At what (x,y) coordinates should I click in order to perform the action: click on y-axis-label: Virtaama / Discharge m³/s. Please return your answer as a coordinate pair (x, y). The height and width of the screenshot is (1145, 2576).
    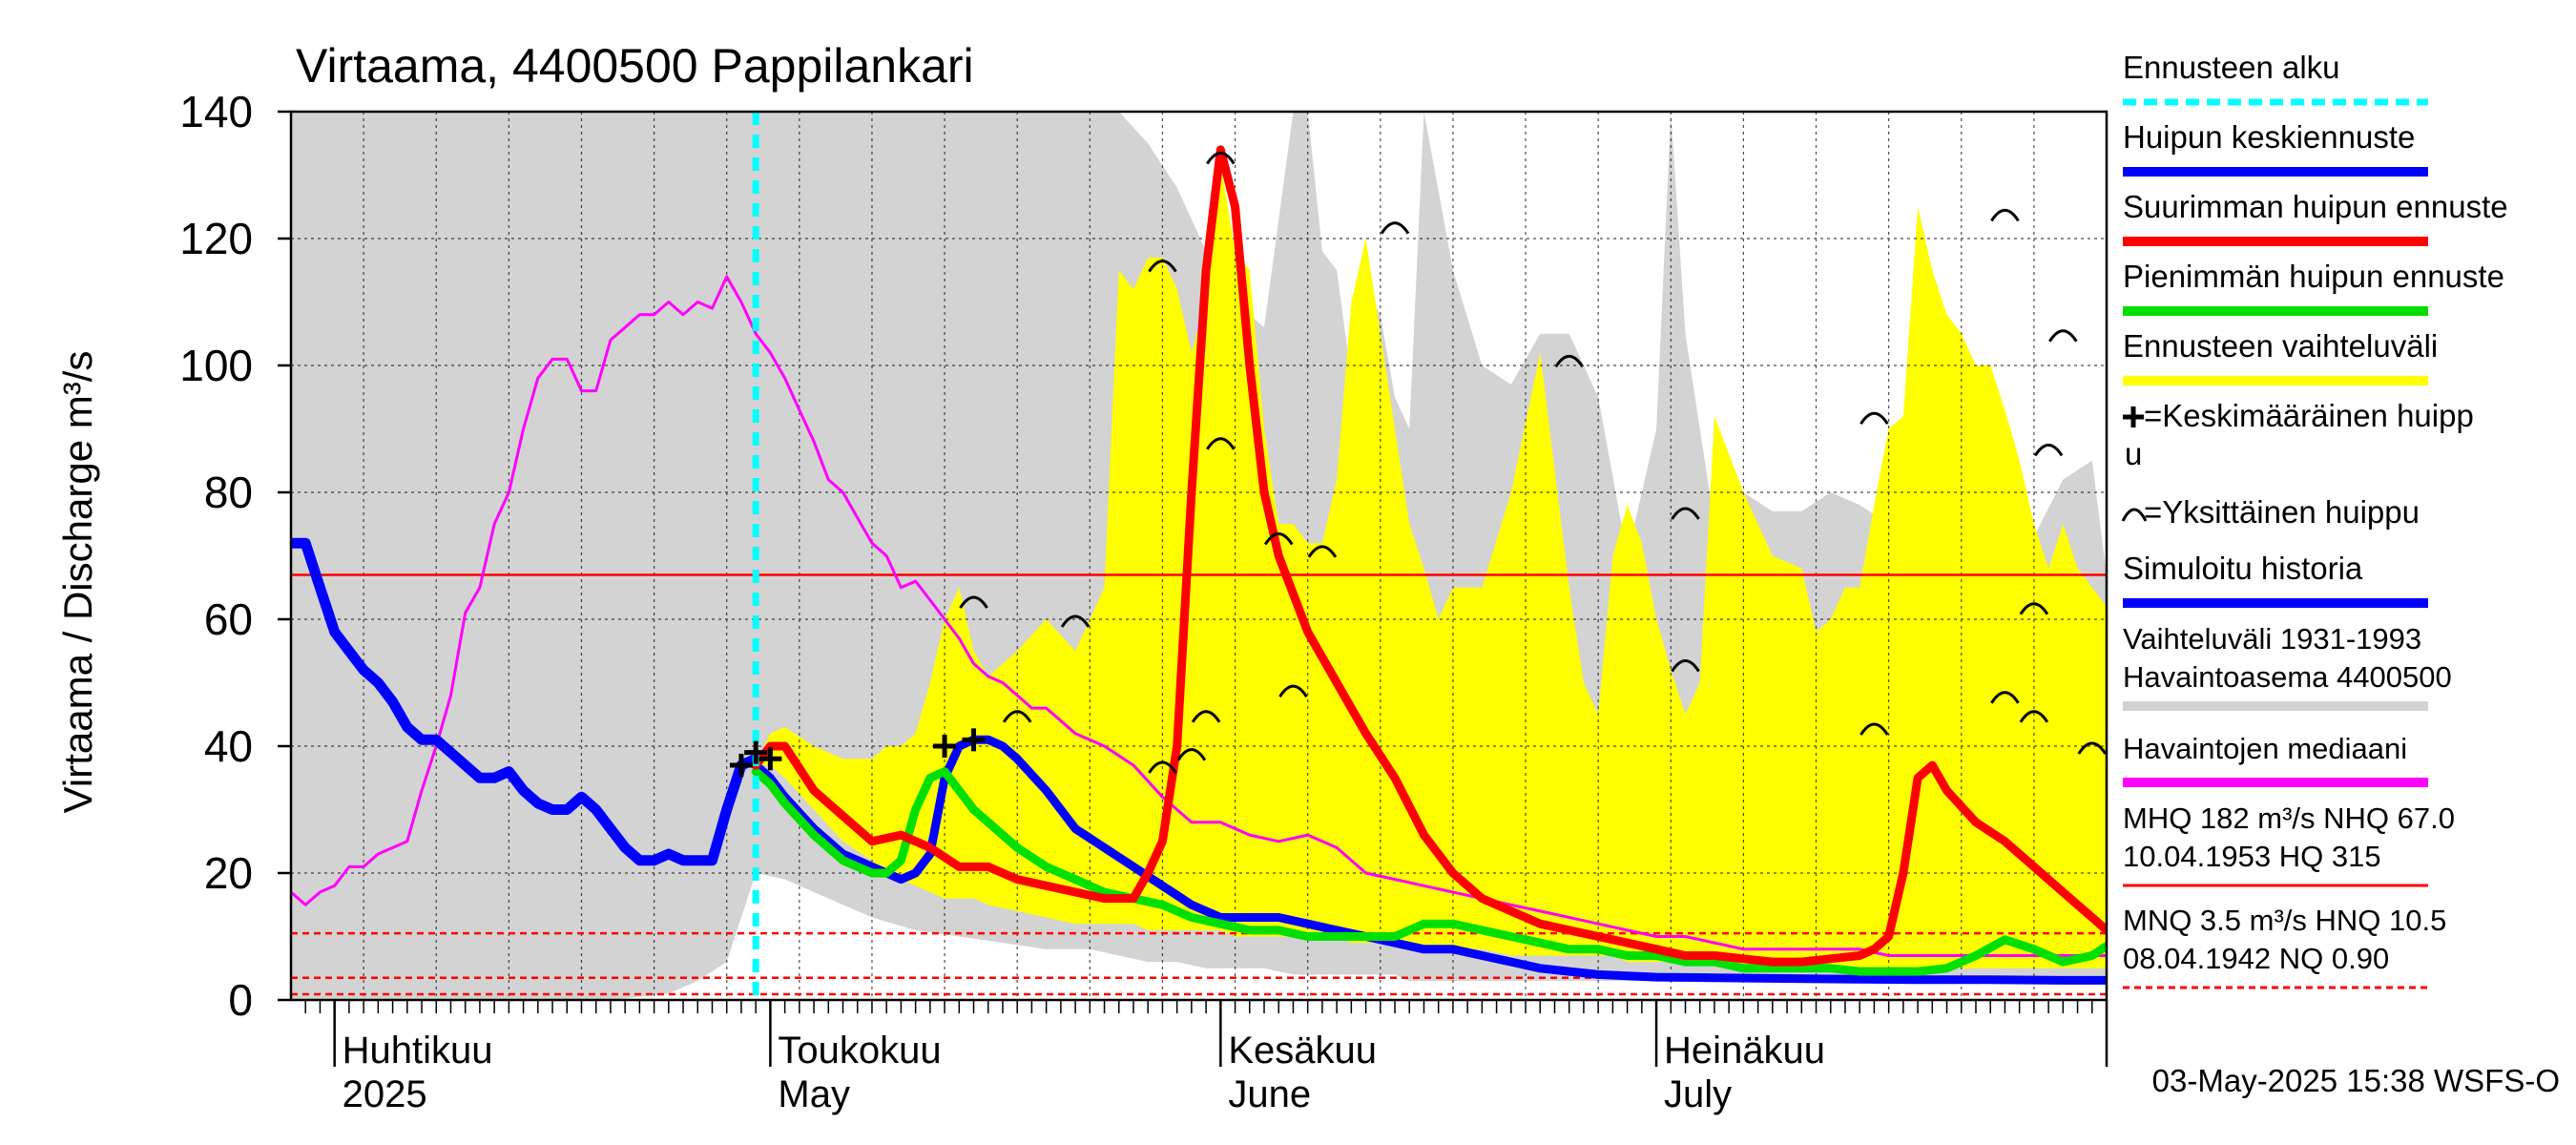
    Looking at the image, I should click on (77, 583).